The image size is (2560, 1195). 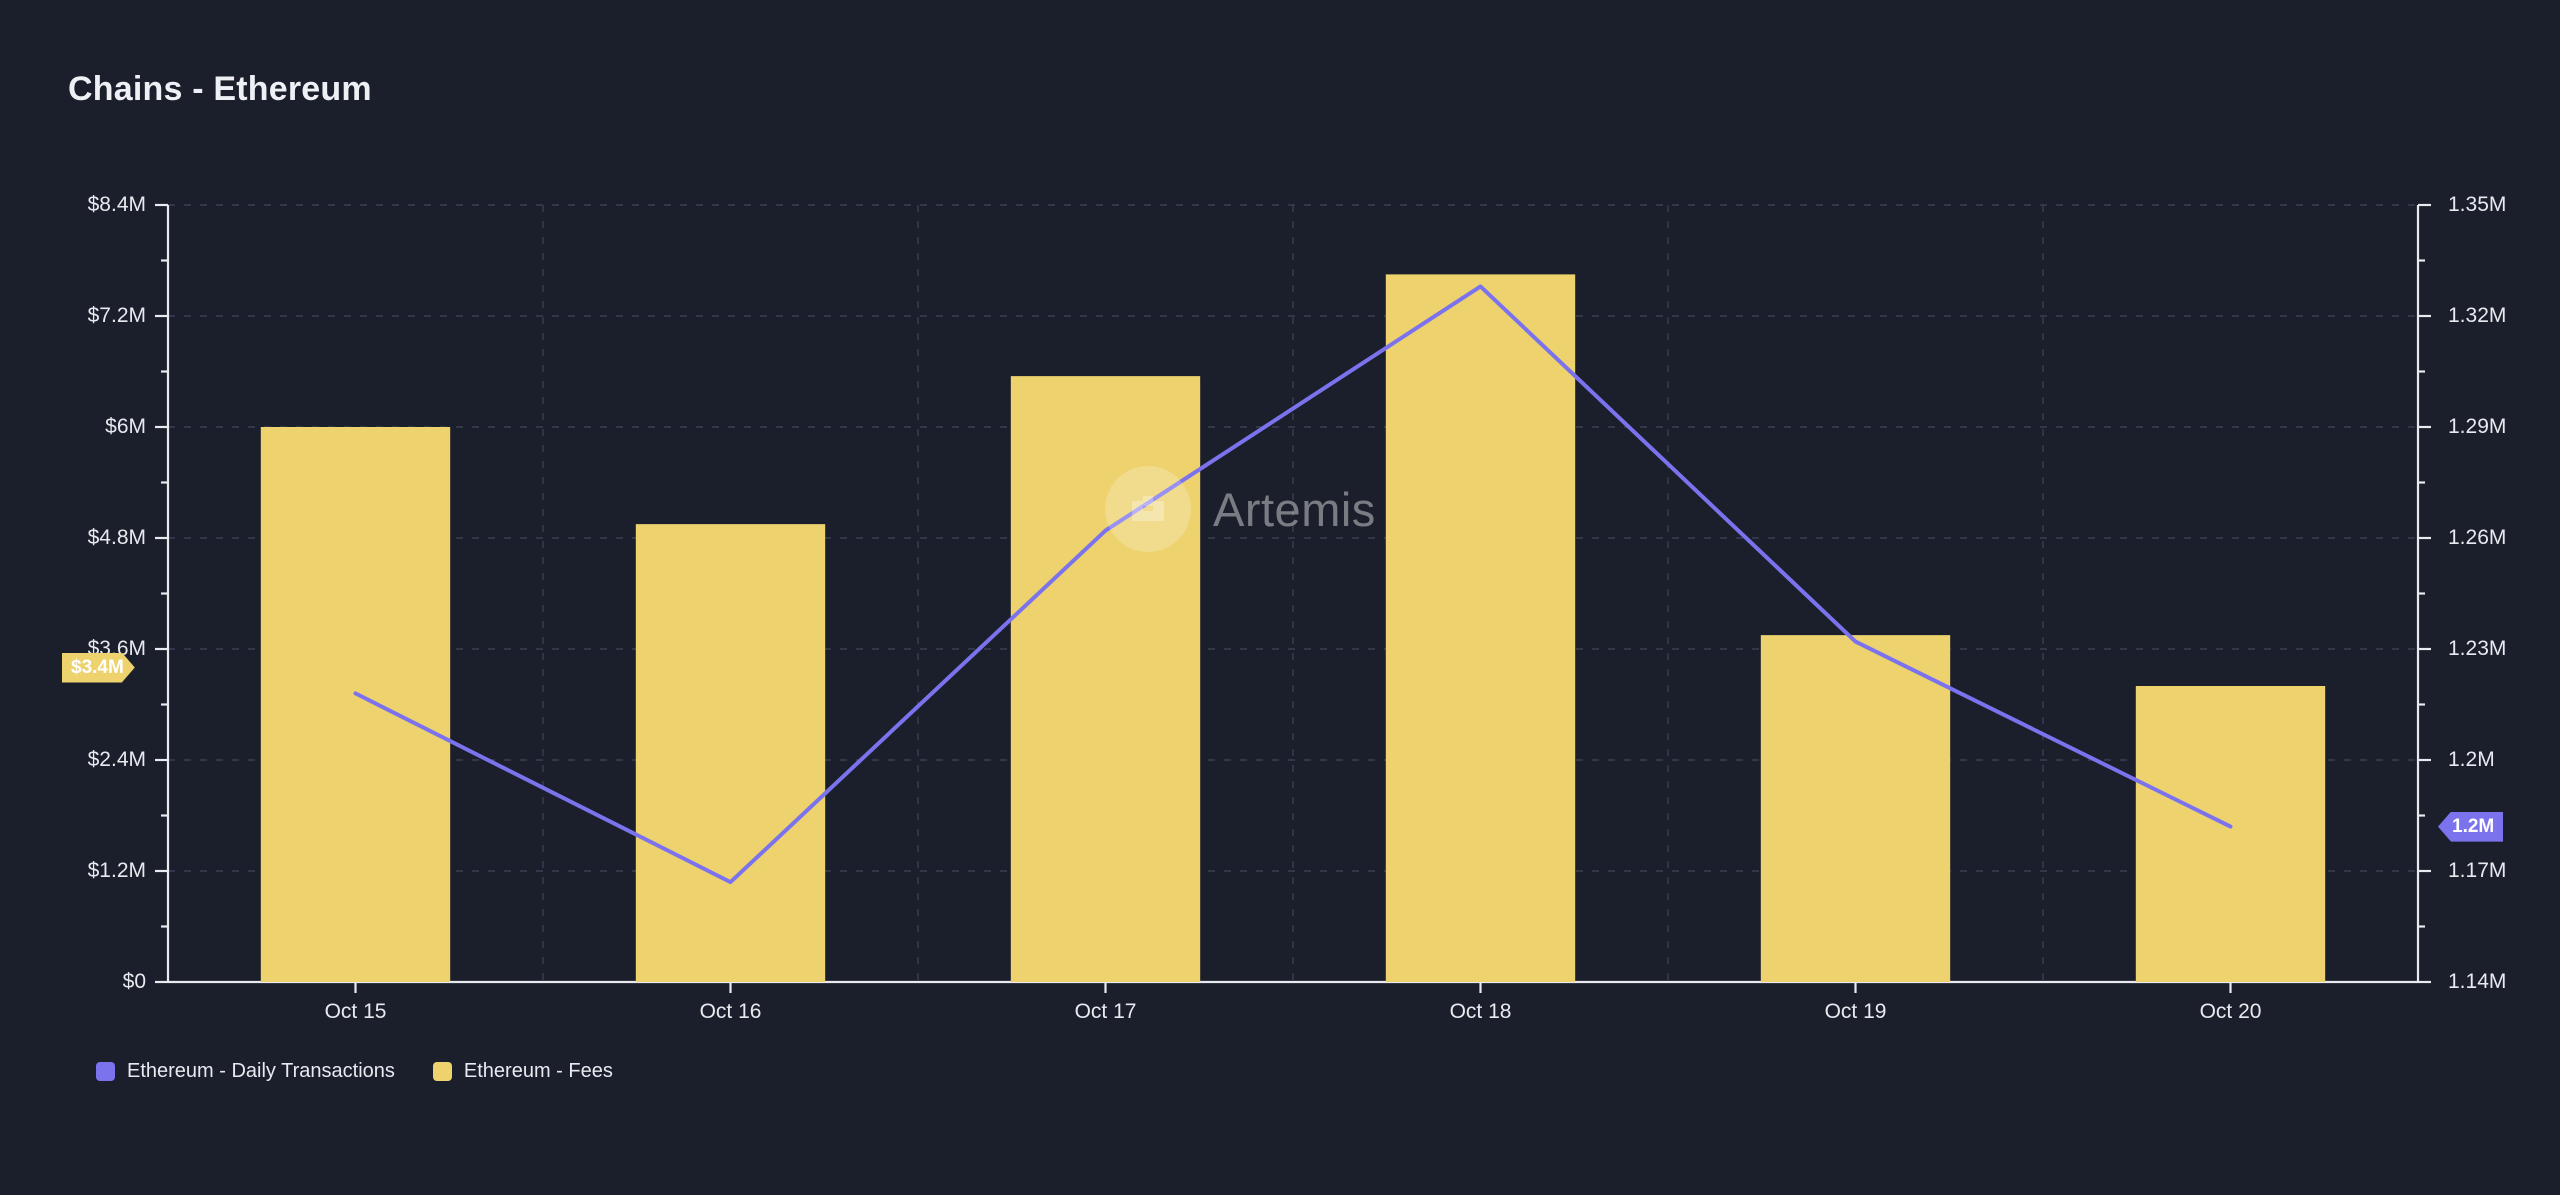 What do you see at coordinates (125, 426) in the screenshot?
I see `left-y-tick-label: $6M` at bounding box center [125, 426].